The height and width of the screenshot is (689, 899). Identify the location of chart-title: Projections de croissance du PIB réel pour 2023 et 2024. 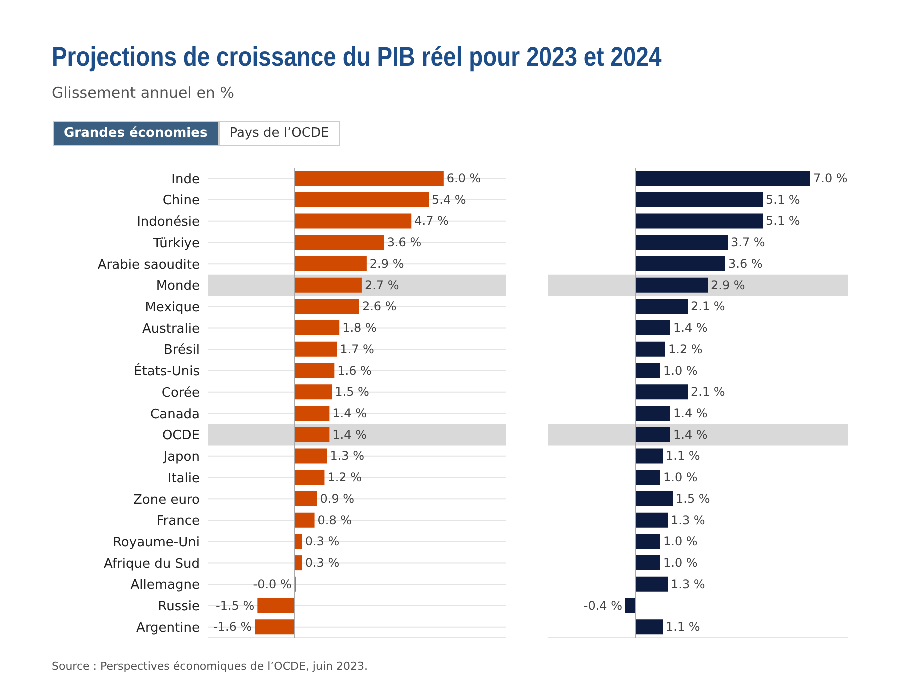
(357, 57).